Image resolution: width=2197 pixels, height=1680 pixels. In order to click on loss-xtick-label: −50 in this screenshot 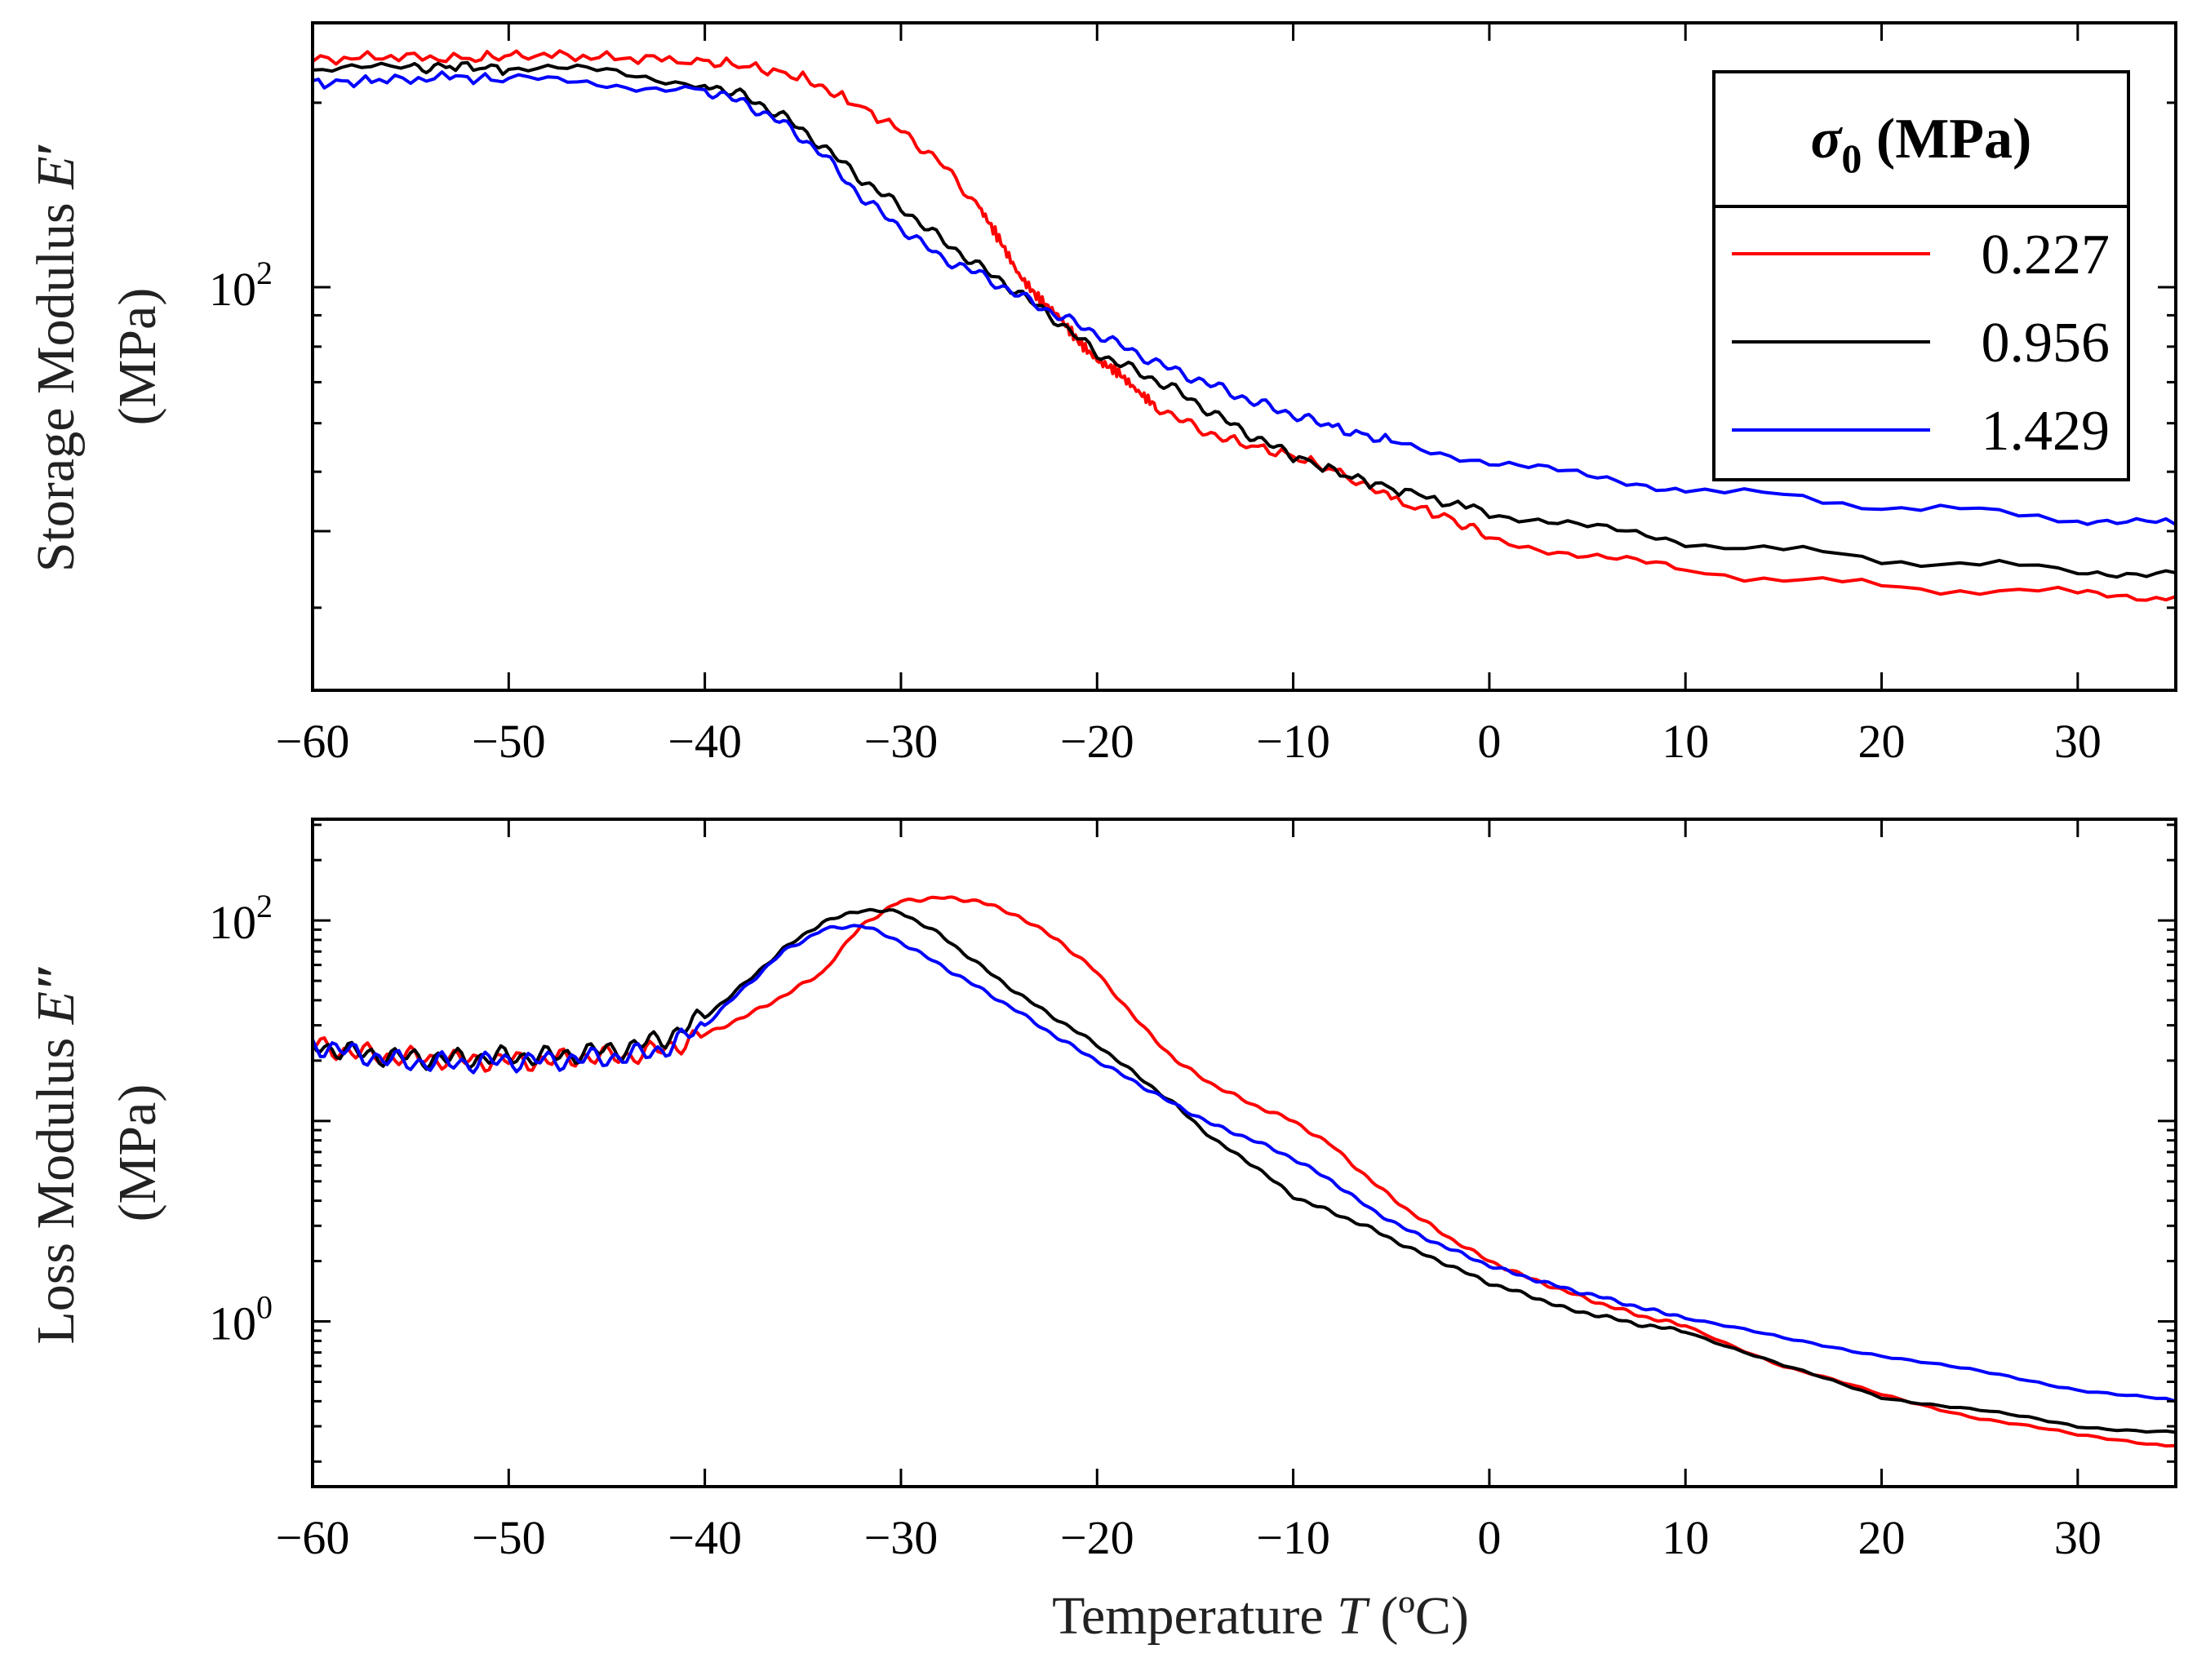, I will do `click(509, 1537)`.